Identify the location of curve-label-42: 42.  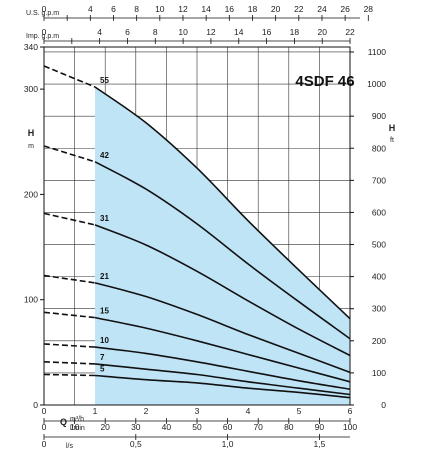
(104, 155).